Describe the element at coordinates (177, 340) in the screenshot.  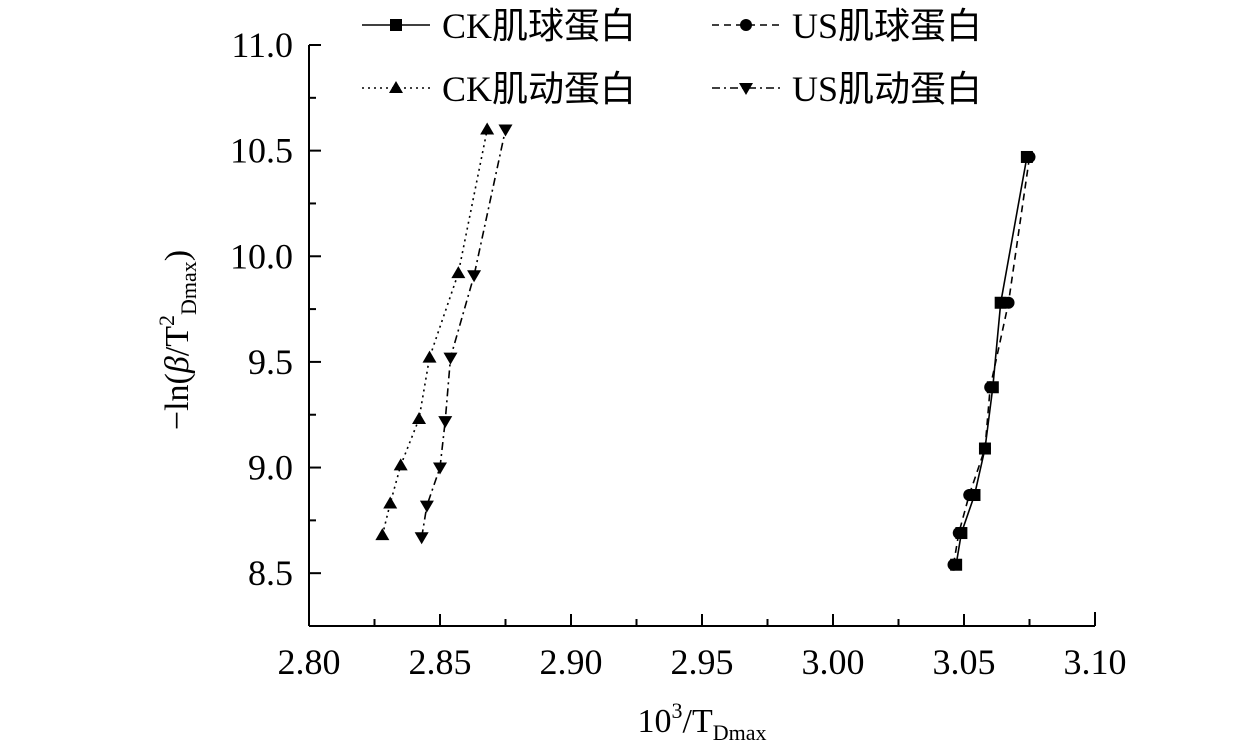
I see `y-axis-title: −ln(β/T2Dmax)` at that location.